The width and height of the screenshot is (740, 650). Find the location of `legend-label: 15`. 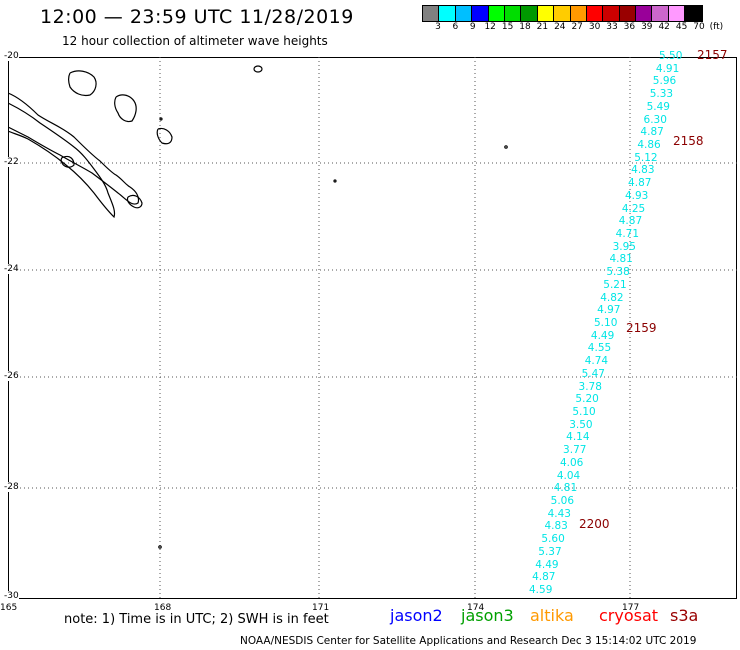

legend-label: 15 is located at coordinates (507, 27).